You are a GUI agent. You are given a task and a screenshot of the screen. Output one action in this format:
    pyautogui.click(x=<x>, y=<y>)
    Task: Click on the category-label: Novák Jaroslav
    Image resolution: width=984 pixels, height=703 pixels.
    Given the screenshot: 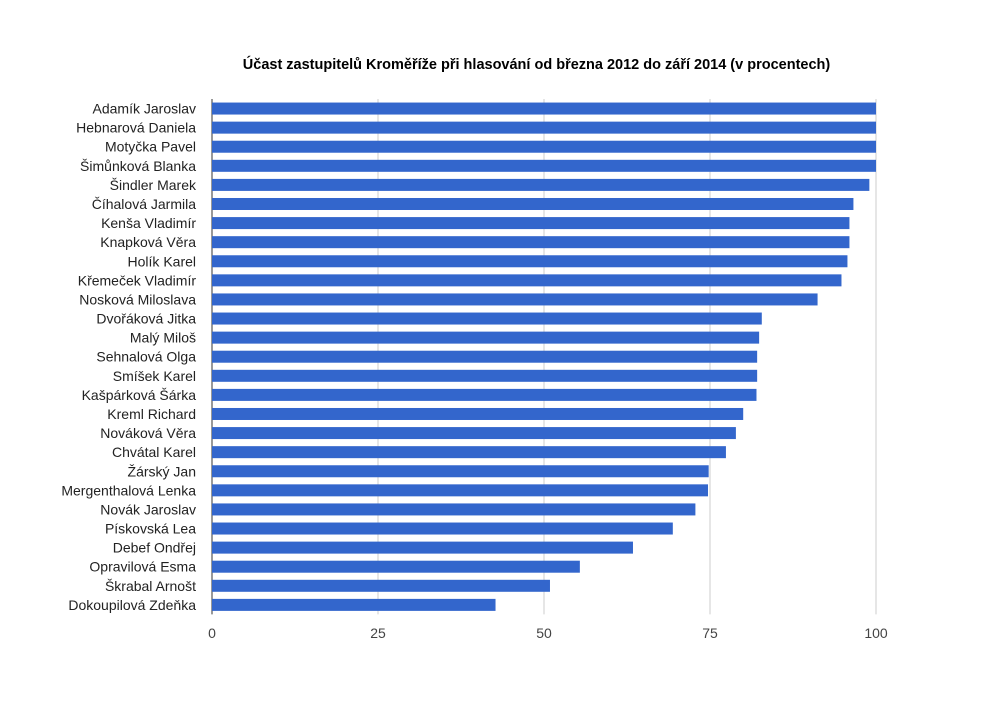 What is the action you would take?
    pyautogui.click(x=148, y=509)
    